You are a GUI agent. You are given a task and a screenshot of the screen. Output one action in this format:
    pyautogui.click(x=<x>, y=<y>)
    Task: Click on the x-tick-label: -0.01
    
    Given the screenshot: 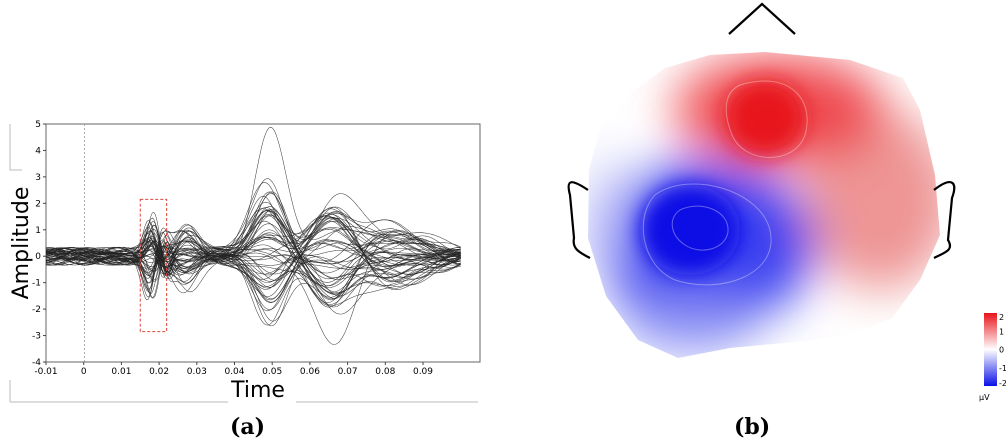 What is the action you would take?
    pyautogui.click(x=45, y=372)
    